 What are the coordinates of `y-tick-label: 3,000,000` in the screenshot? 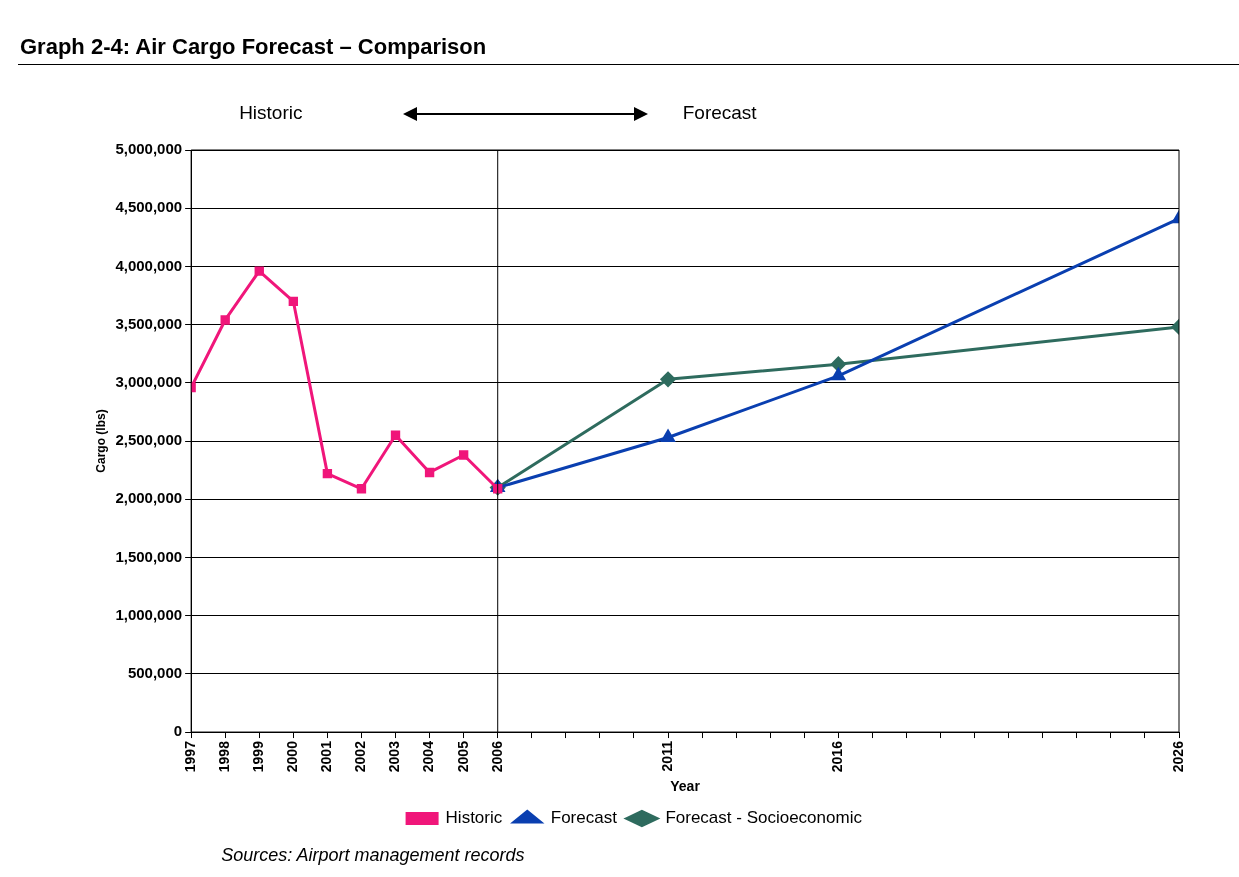 It's located at (149, 381).